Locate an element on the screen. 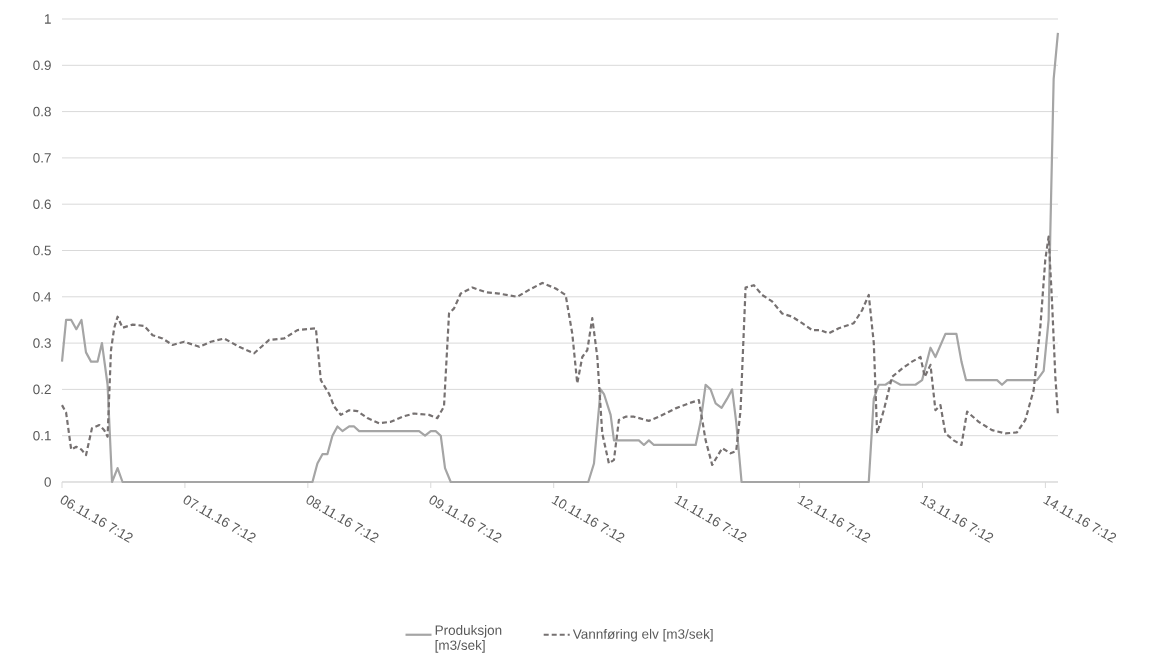 The image size is (1170, 671). y-tick-label: 0.1 is located at coordinates (42, 435).